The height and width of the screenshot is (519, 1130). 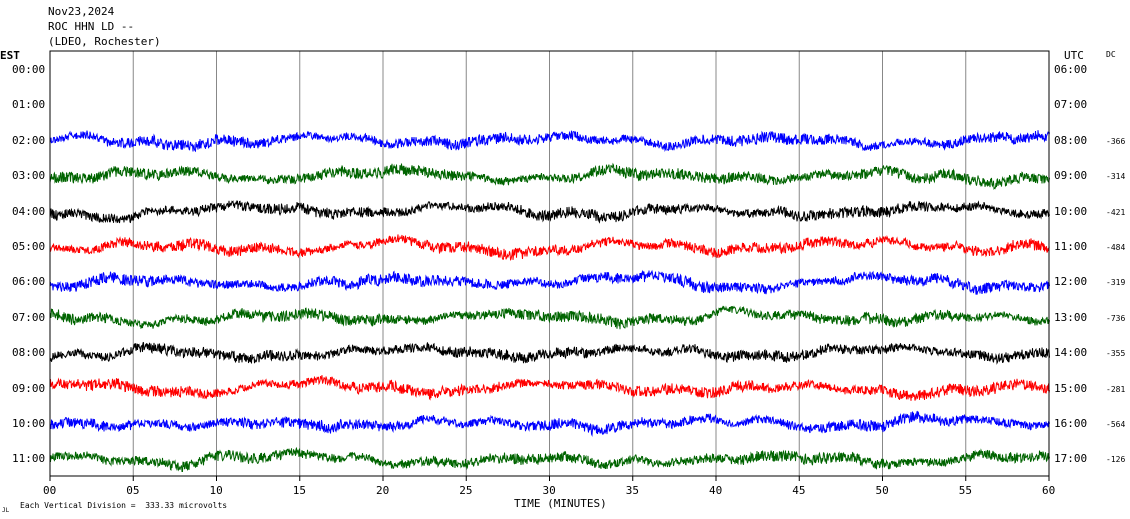 I want to click on dc-value-2: -366, so click(x=1116, y=141).